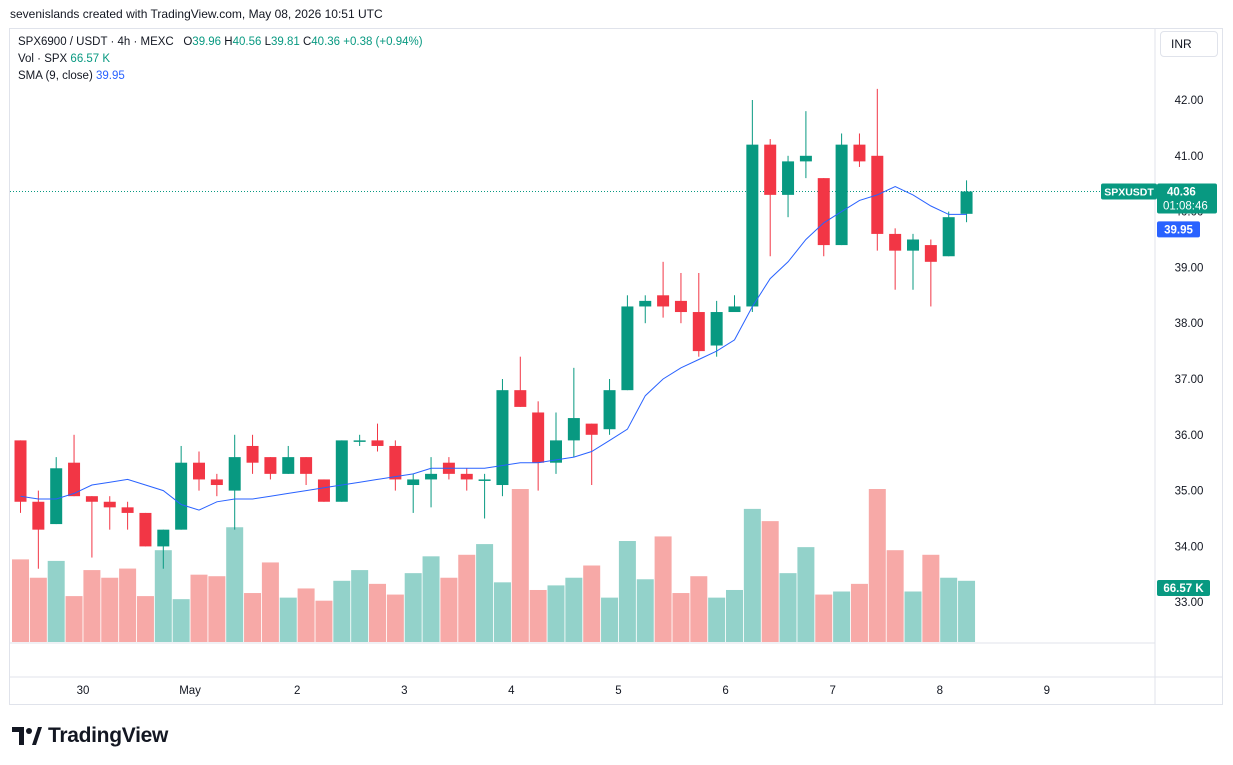 The image size is (1233, 765). Describe the element at coordinates (1189, 44) in the screenshot. I see `currency-button: INR` at that location.